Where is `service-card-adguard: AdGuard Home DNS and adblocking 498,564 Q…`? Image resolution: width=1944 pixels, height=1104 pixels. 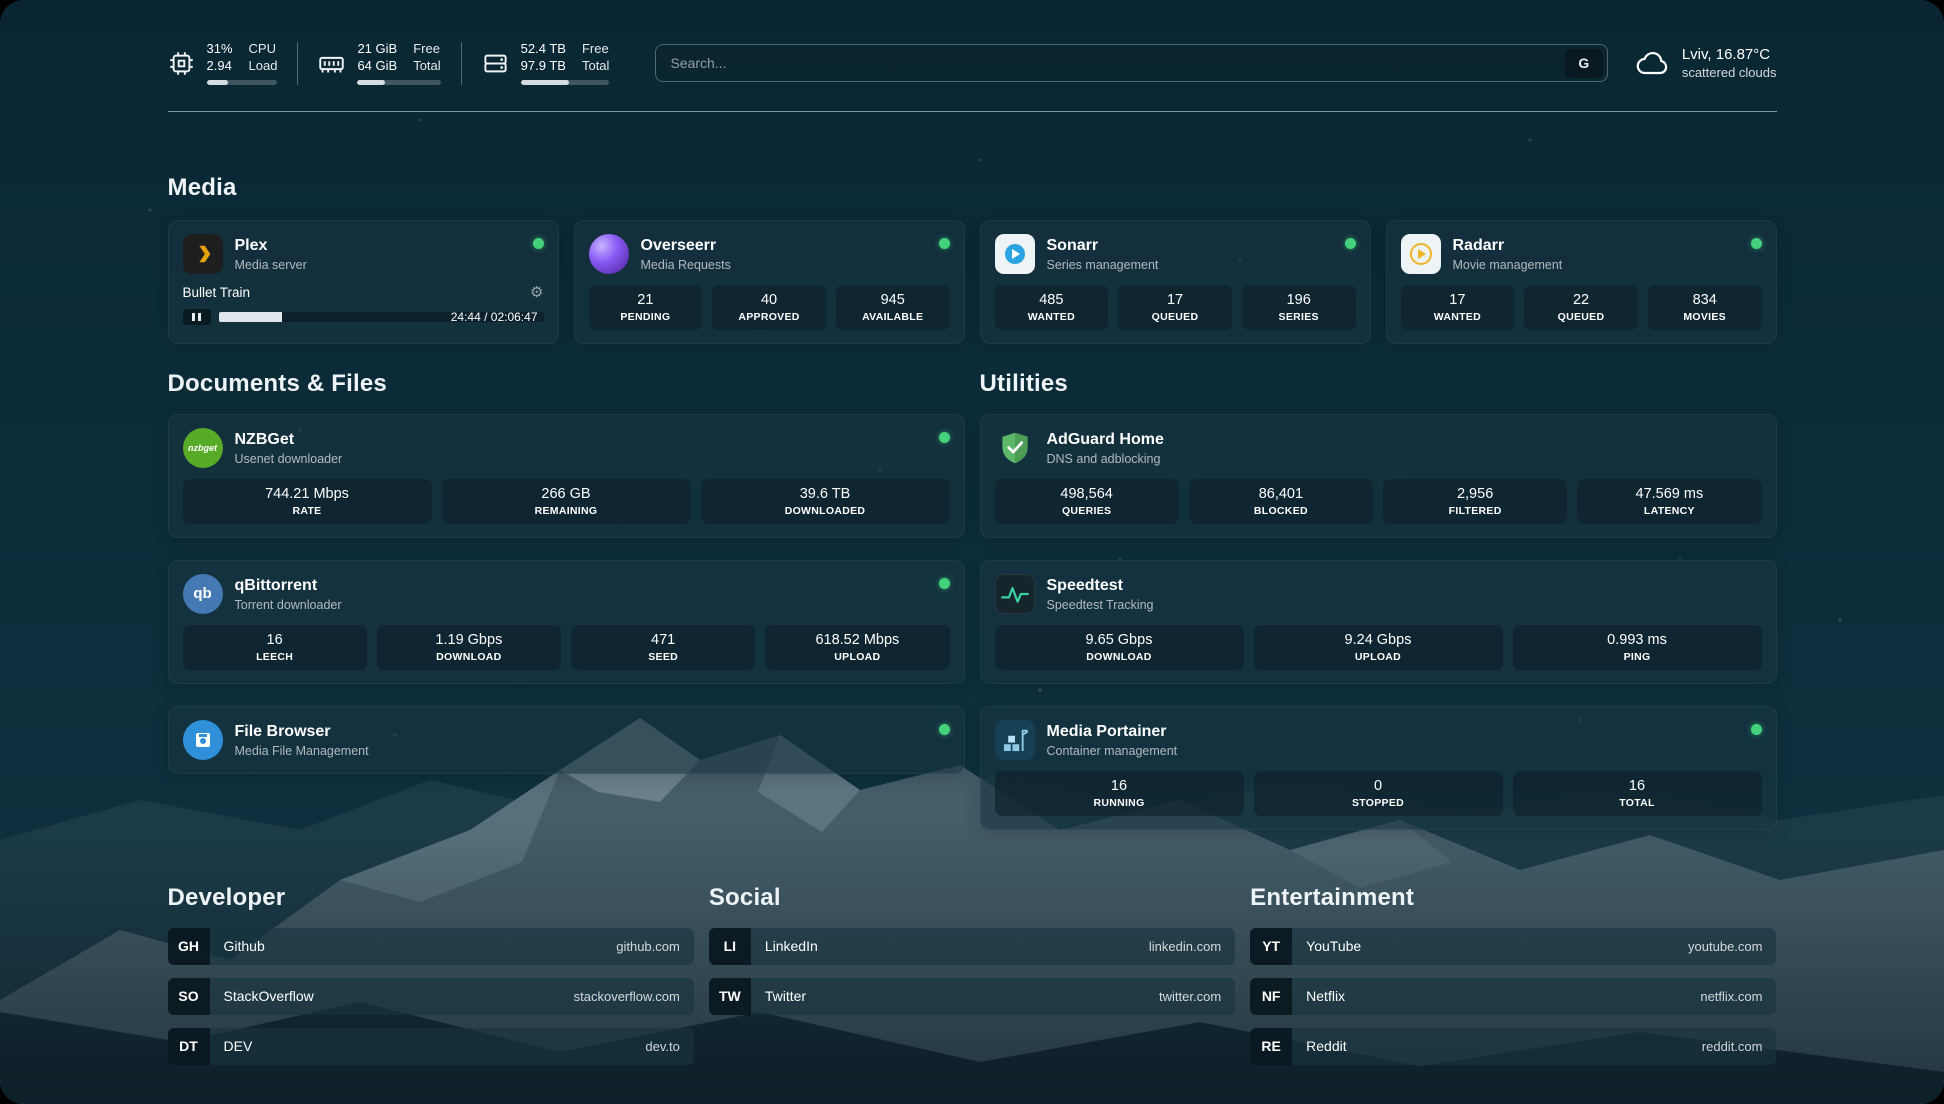
service-card-adguard: AdGuard Home DNS and adblocking 498,564 Q… is located at coordinates (1378, 475).